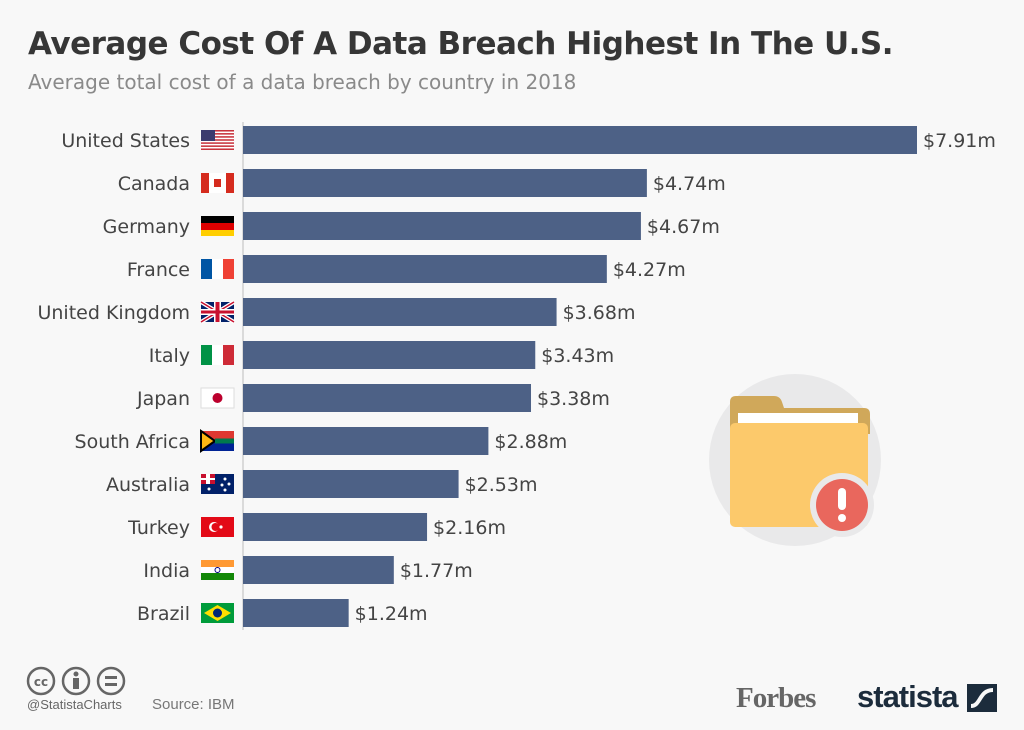 The image size is (1024, 730). I want to click on flag-icon-jp, so click(217, 398).